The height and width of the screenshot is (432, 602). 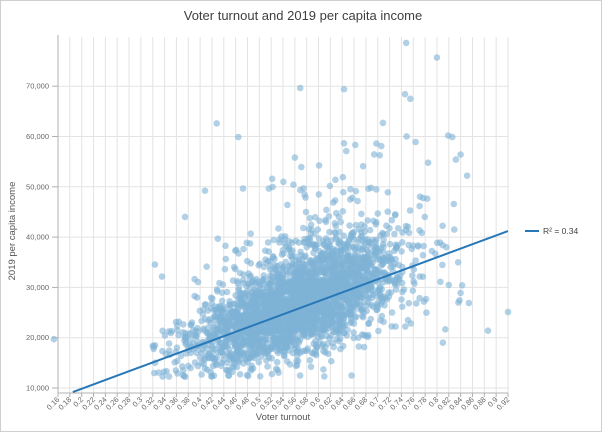 What do you see at coordinates (301, 403) in the screenshot?
I see `x-tick-label: 0.58` at bounding box center [301, 403].